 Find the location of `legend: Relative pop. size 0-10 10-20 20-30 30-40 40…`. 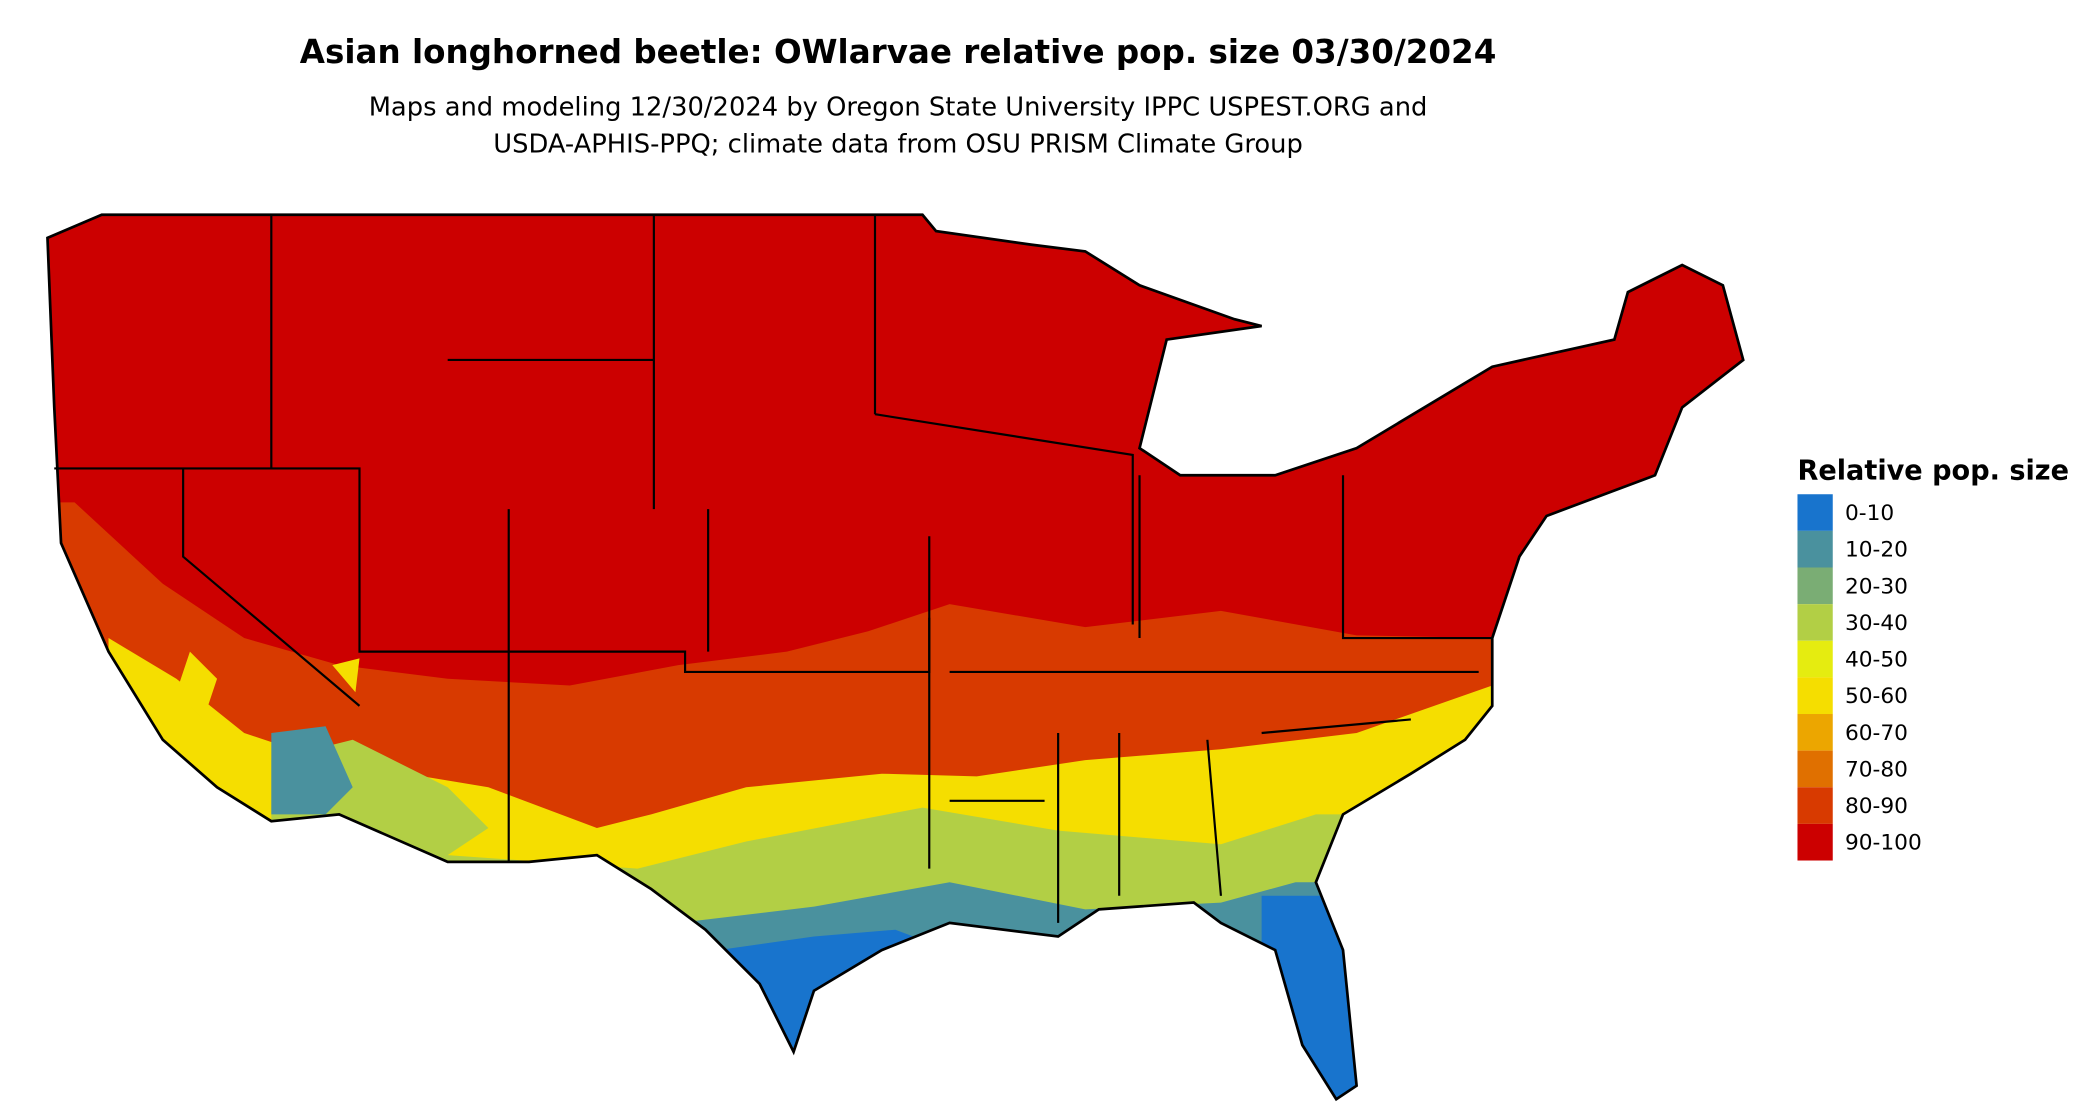

legend: Relative pop. size 0-10 10-20 20-30 30-40 40… is located at coordinates (1933, 658).